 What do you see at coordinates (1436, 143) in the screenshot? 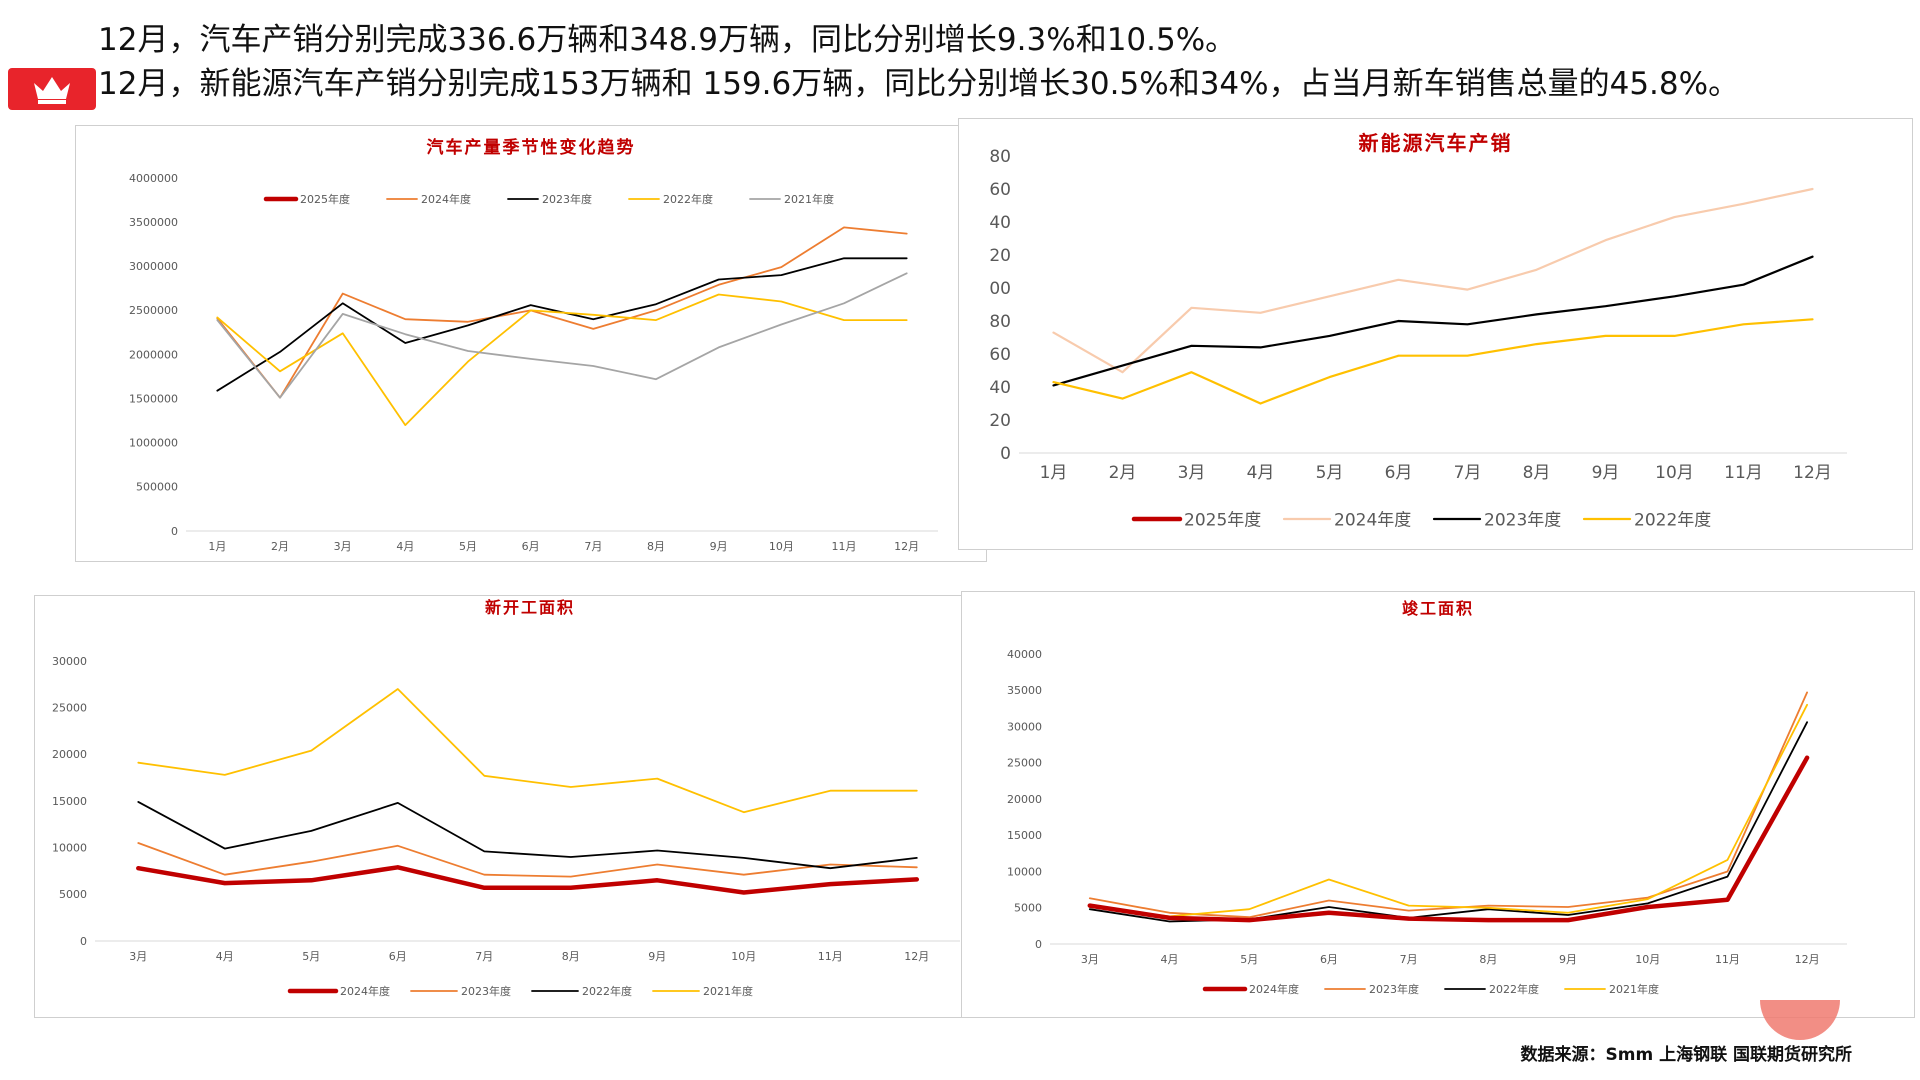
I see `chart-title: 新能源汽车产销` at bounding box center [1436, 143].